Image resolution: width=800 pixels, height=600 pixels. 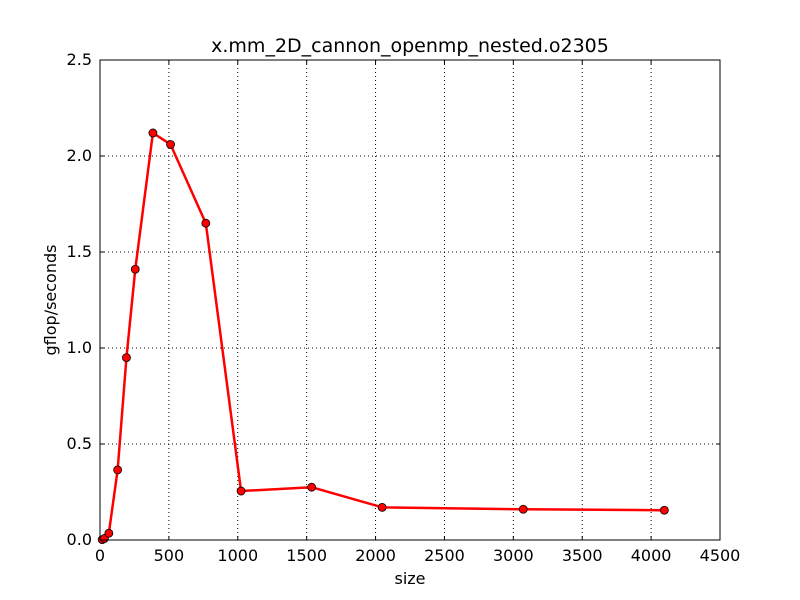 What do you see at coordinates (651, 555) in the screenshot?
I see `x-tick-label: 4000` at bounding box center [651, 555].